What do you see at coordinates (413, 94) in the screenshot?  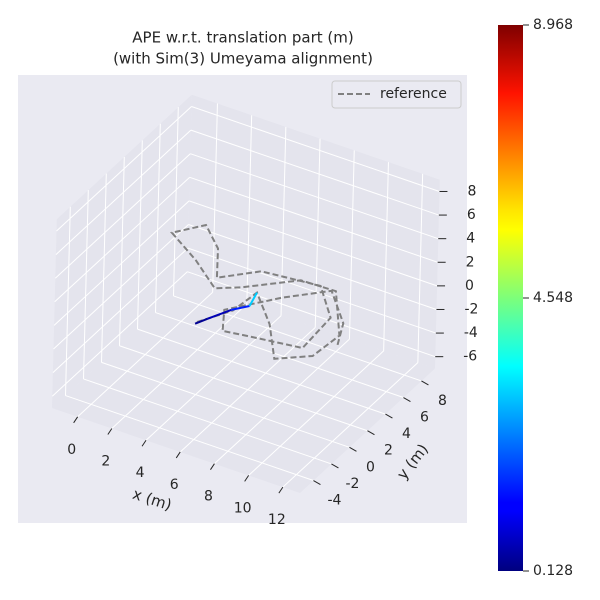 I see `legend-label: reference` at bounding box center [413, 94].